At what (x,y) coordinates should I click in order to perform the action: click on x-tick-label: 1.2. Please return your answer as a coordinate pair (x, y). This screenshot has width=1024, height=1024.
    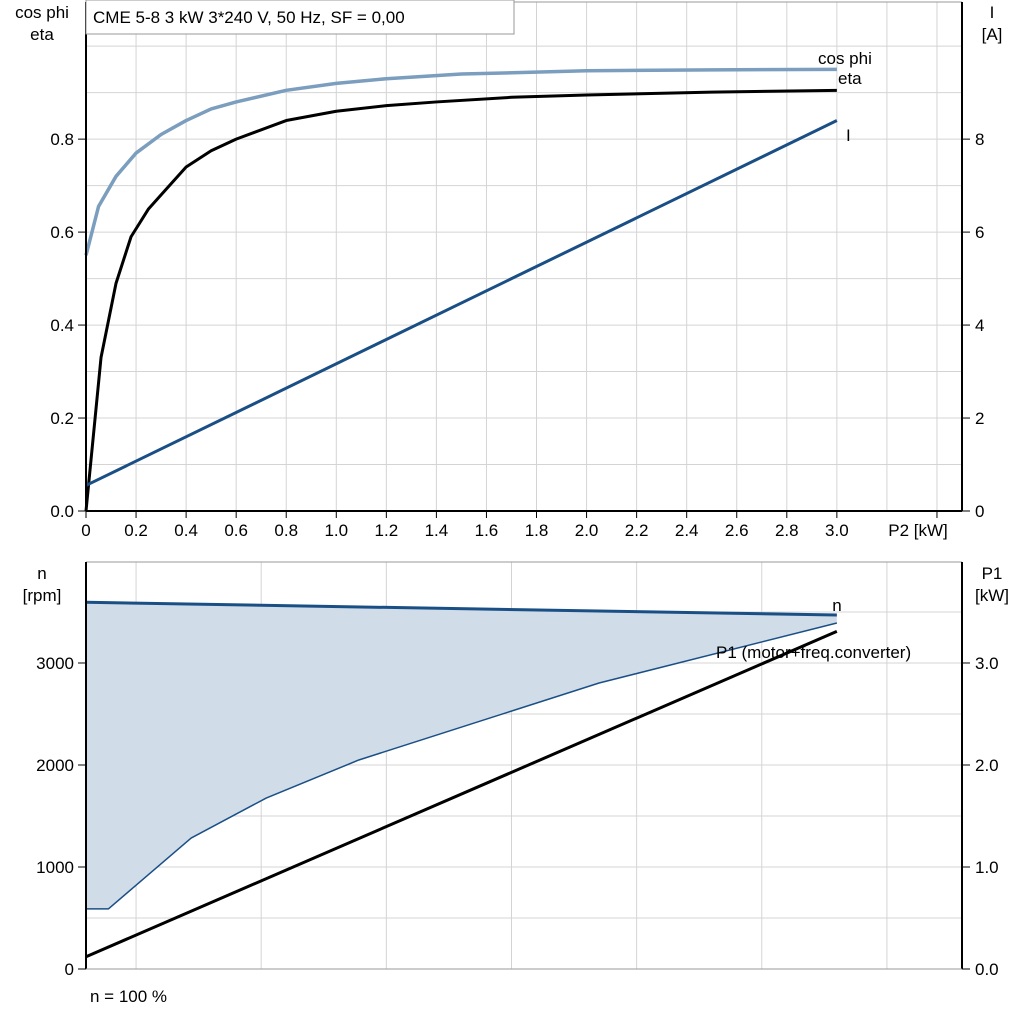
    Looking at the image, I should click on (387, 530).